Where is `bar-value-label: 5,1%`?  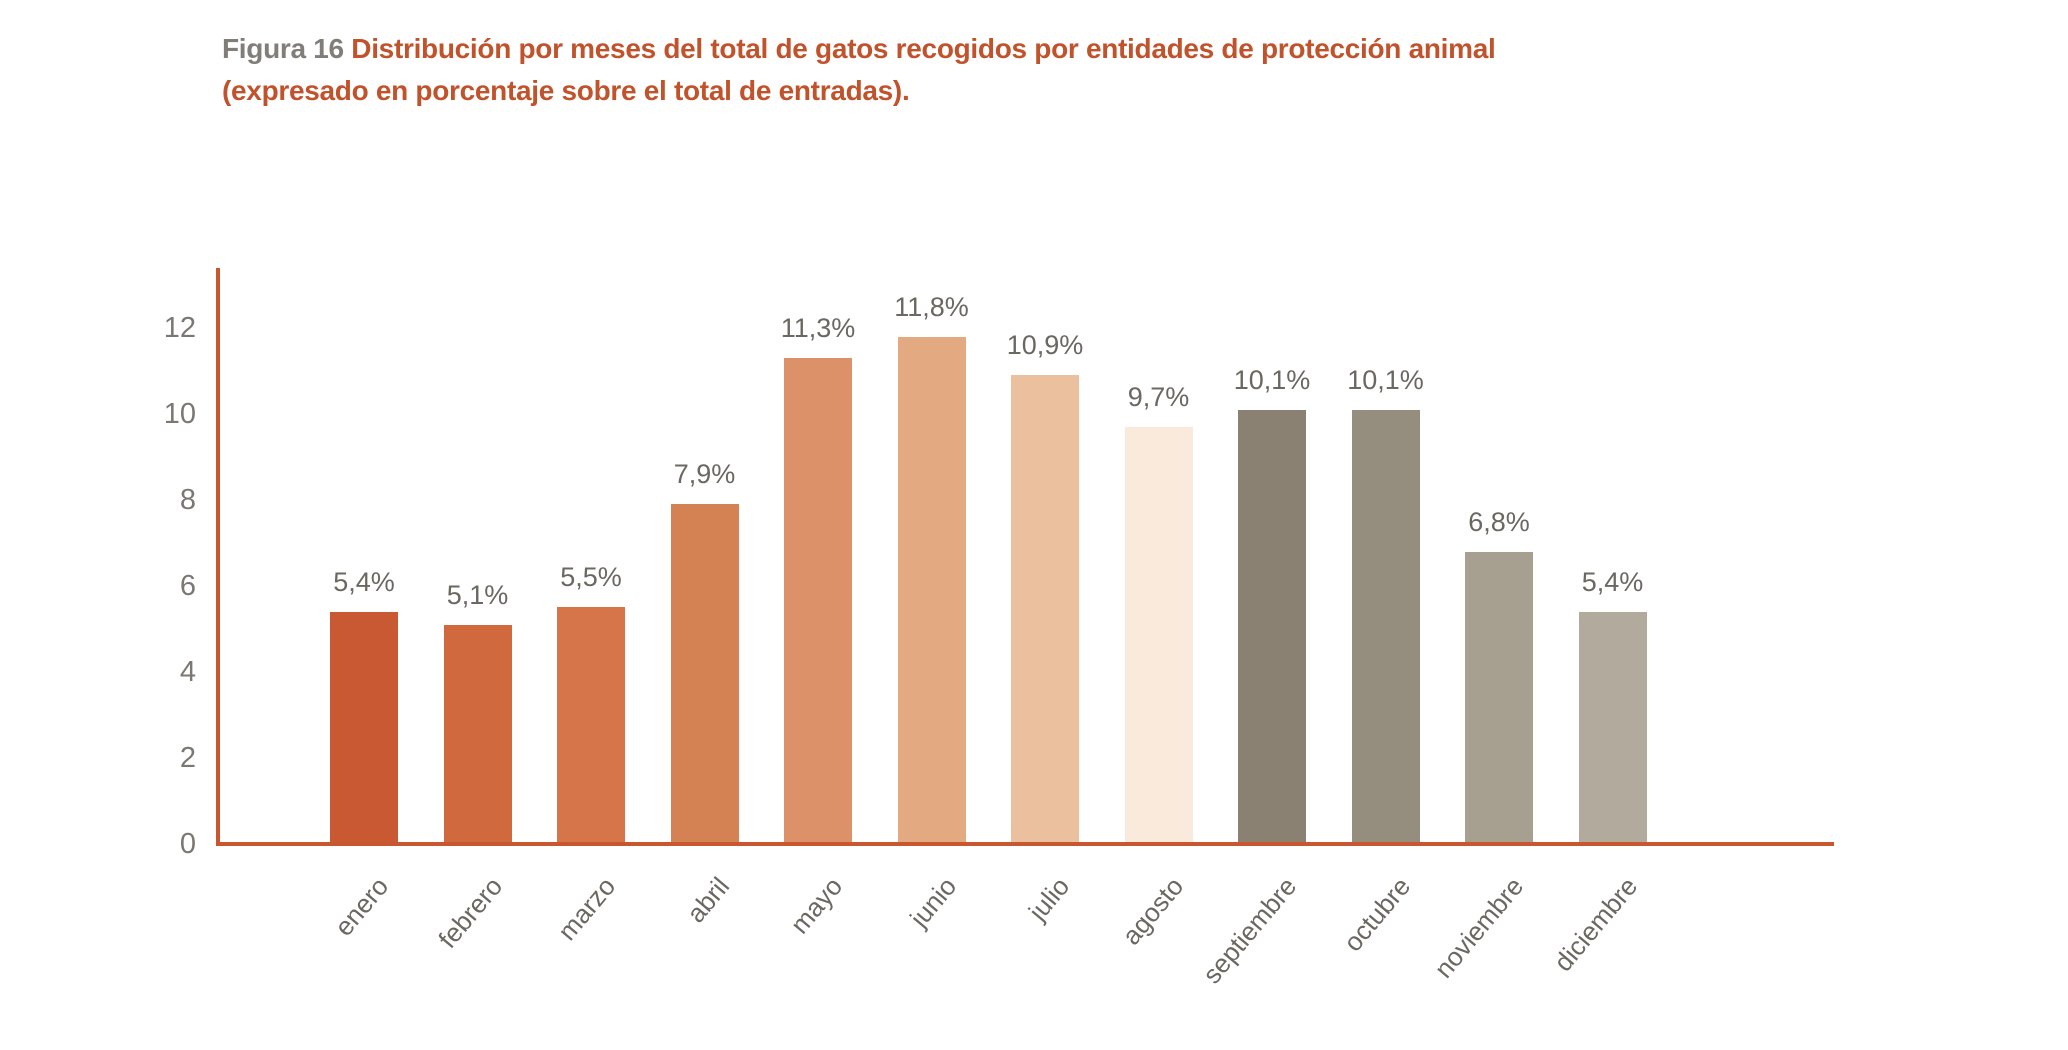 bar-value-label: 5,1% is located at coordinates (477, 595).